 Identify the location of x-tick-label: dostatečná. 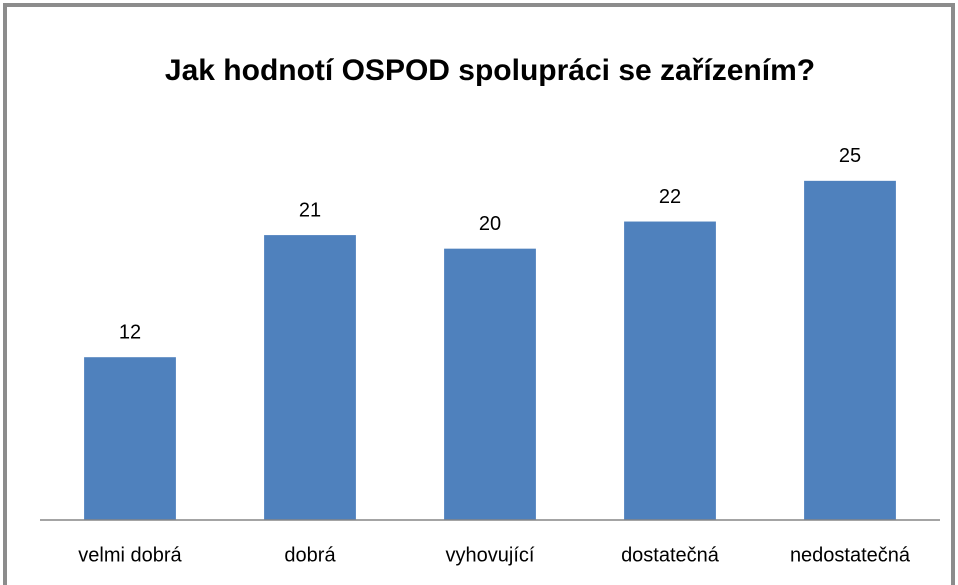
(670, 555).